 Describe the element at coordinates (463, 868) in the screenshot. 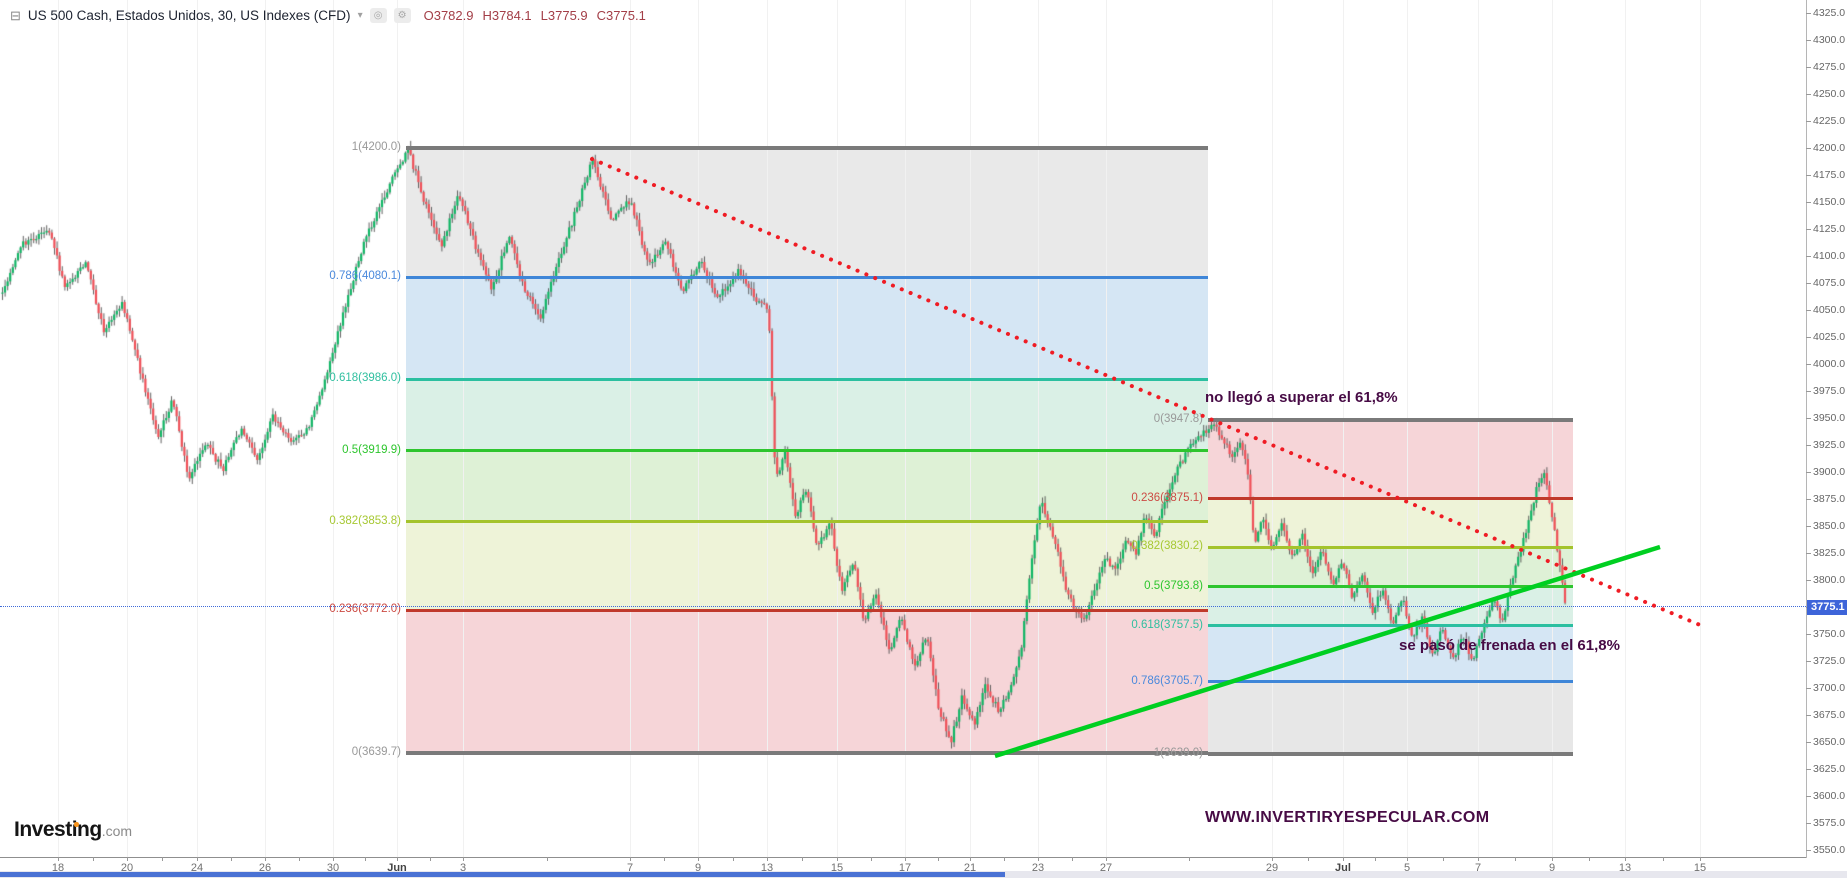

I see `time-axis-label: 3` at that location.